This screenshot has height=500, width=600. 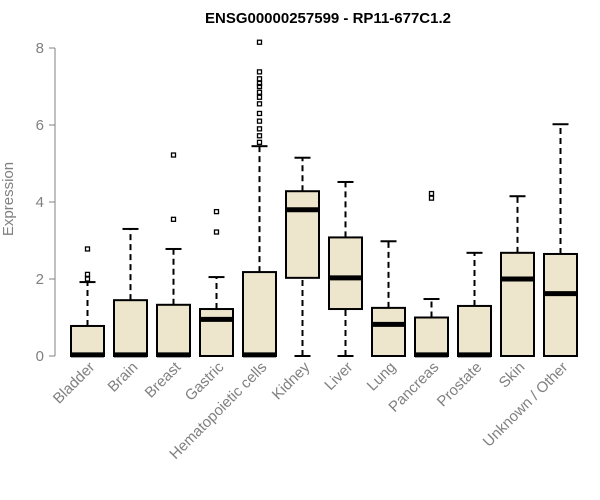 I want to click on y-axis: 0 2 4 6 8, so click(x=46, y=202).